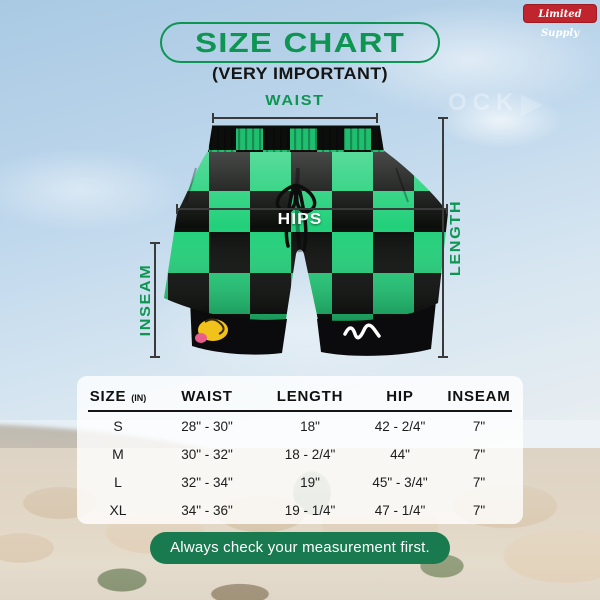  I want to click on table-cell-hip: 44", so click(400, 454).